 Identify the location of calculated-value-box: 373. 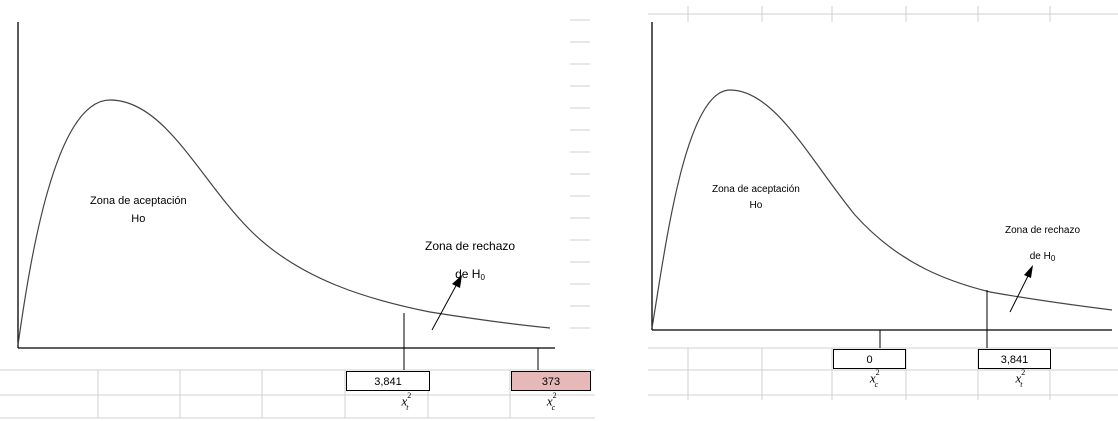
(551, 381).